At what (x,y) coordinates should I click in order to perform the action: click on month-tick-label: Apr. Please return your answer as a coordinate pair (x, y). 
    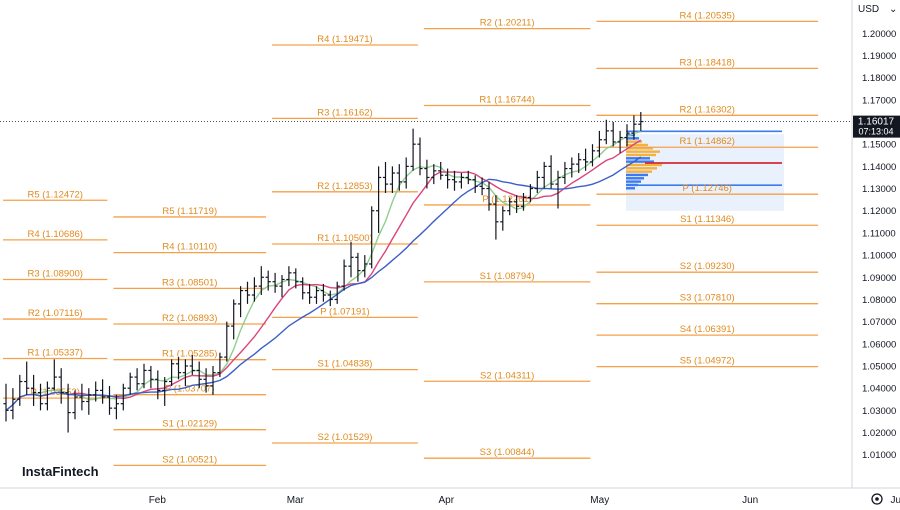
    Looking at the image, I should click on (447, 500).